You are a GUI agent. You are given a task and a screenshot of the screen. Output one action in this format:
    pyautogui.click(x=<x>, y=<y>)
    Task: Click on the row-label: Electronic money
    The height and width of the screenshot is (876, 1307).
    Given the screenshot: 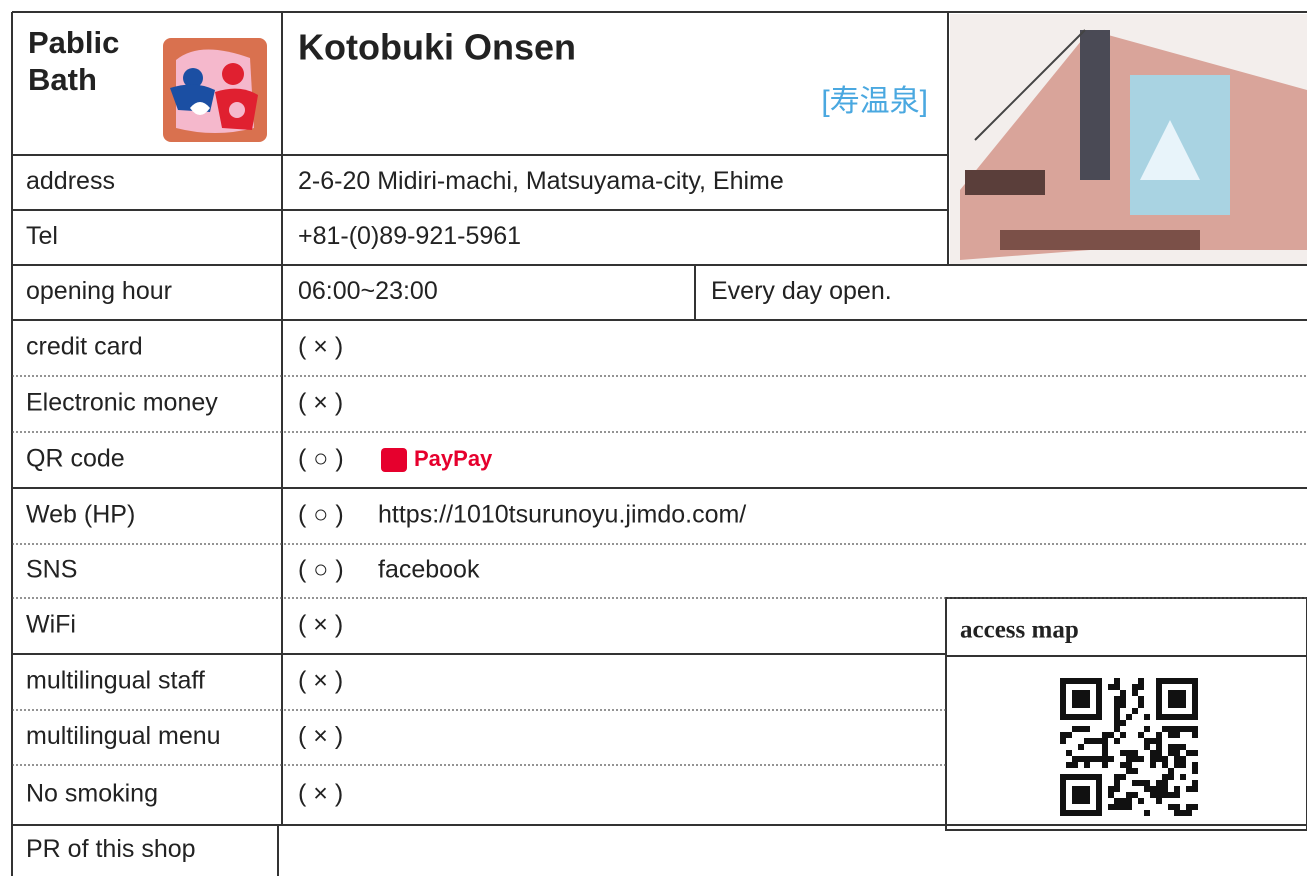 What is the action you would take?
    pyautogui.click(x=122, y=403)
    